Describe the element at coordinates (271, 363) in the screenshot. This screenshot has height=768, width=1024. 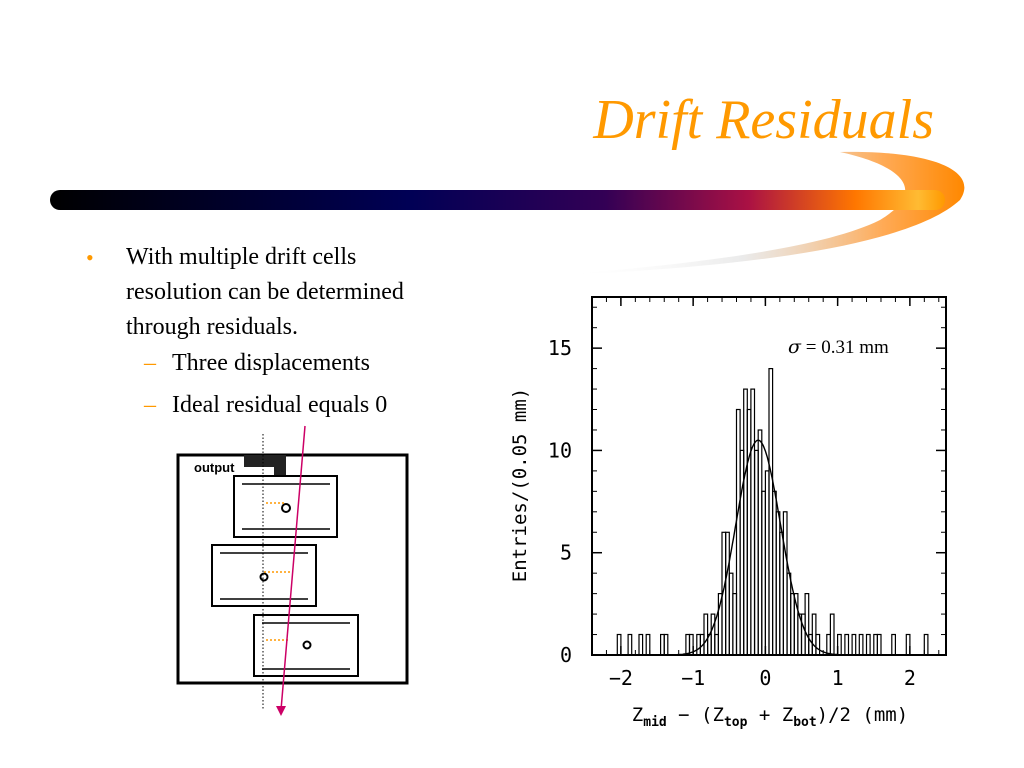
I see `sub-bullet-text: Three displacements` at that location.